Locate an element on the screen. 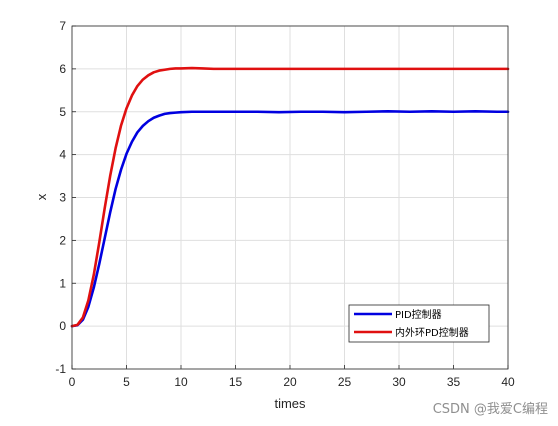 The image size is (558, 426). legend: PID控制器 内外环PD控制器 is located at coordinates (419, 323).